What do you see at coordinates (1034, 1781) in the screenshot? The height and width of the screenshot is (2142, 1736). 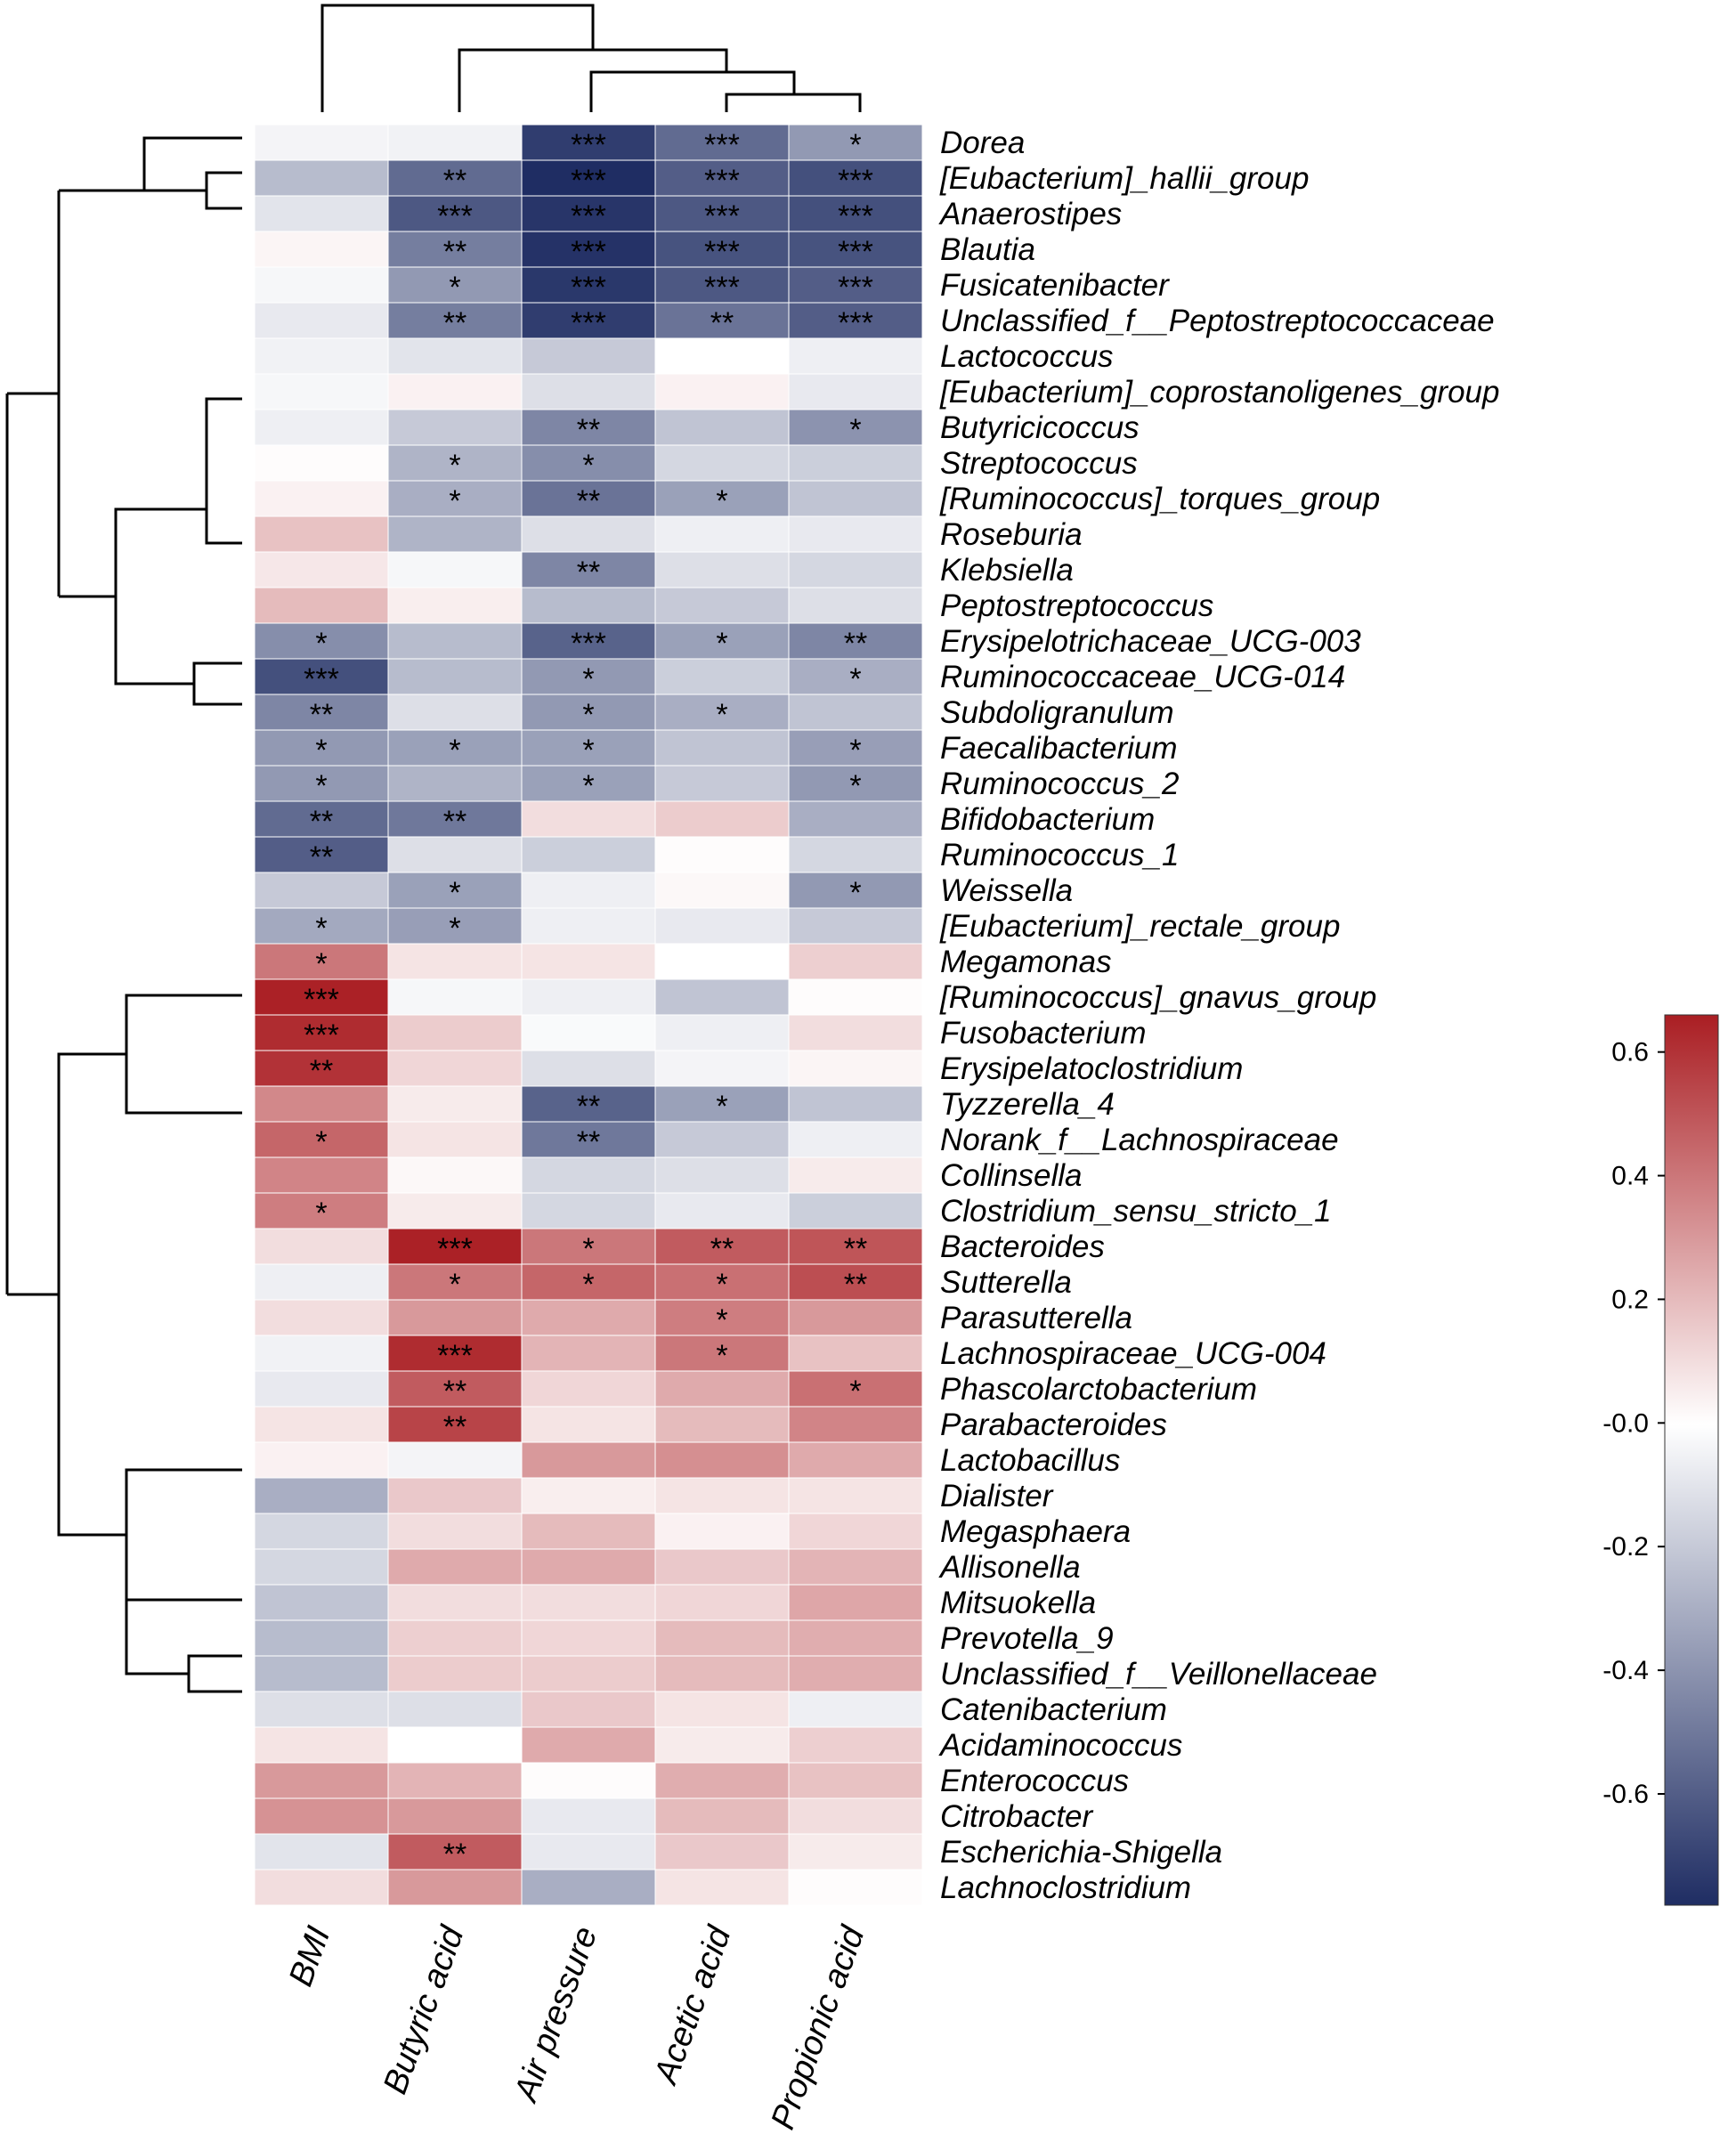 I see `row-label: Enterococcus` at bounding box center [1034, 1781].